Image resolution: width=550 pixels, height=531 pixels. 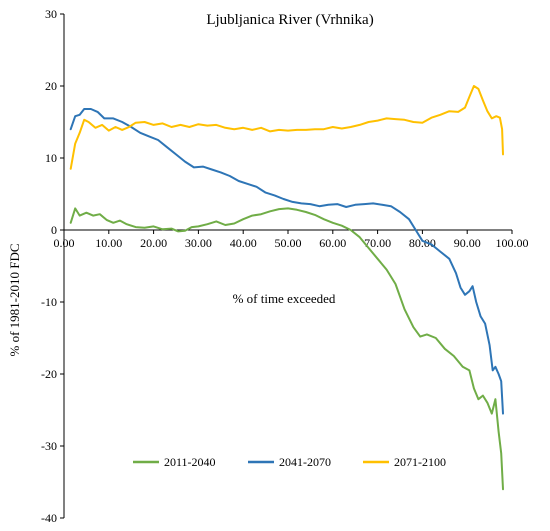 What do you see at coordinates (377, 243) in the screenshot?
I see `x-tick-label: 70.00` at bounding box center [377, 243].